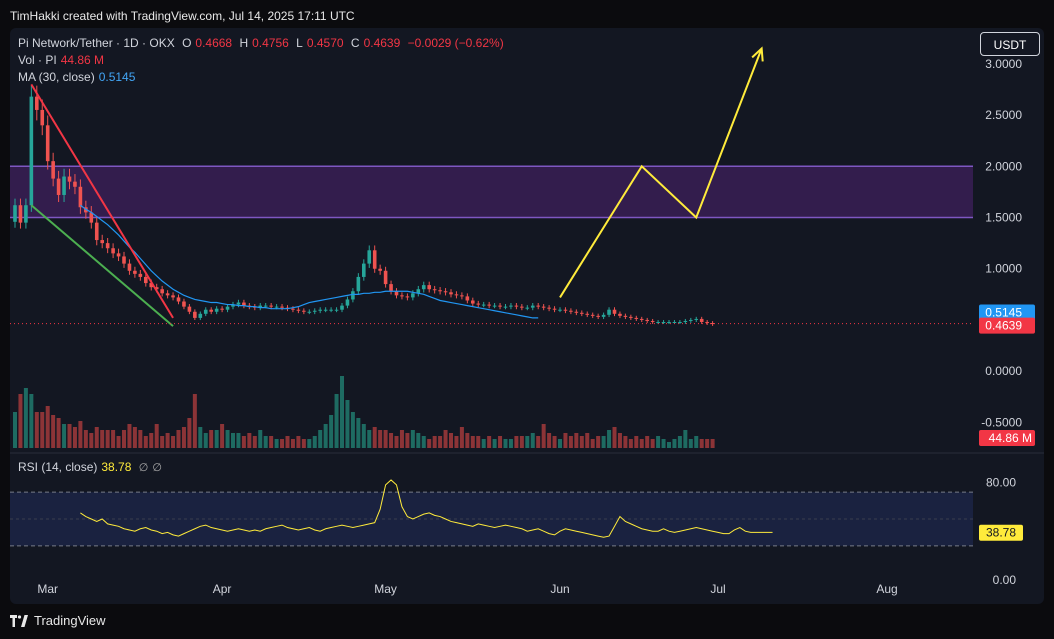 This screenshot has width=1054, height=639. I want to click on projection-arrow-line, so click(661, 173).